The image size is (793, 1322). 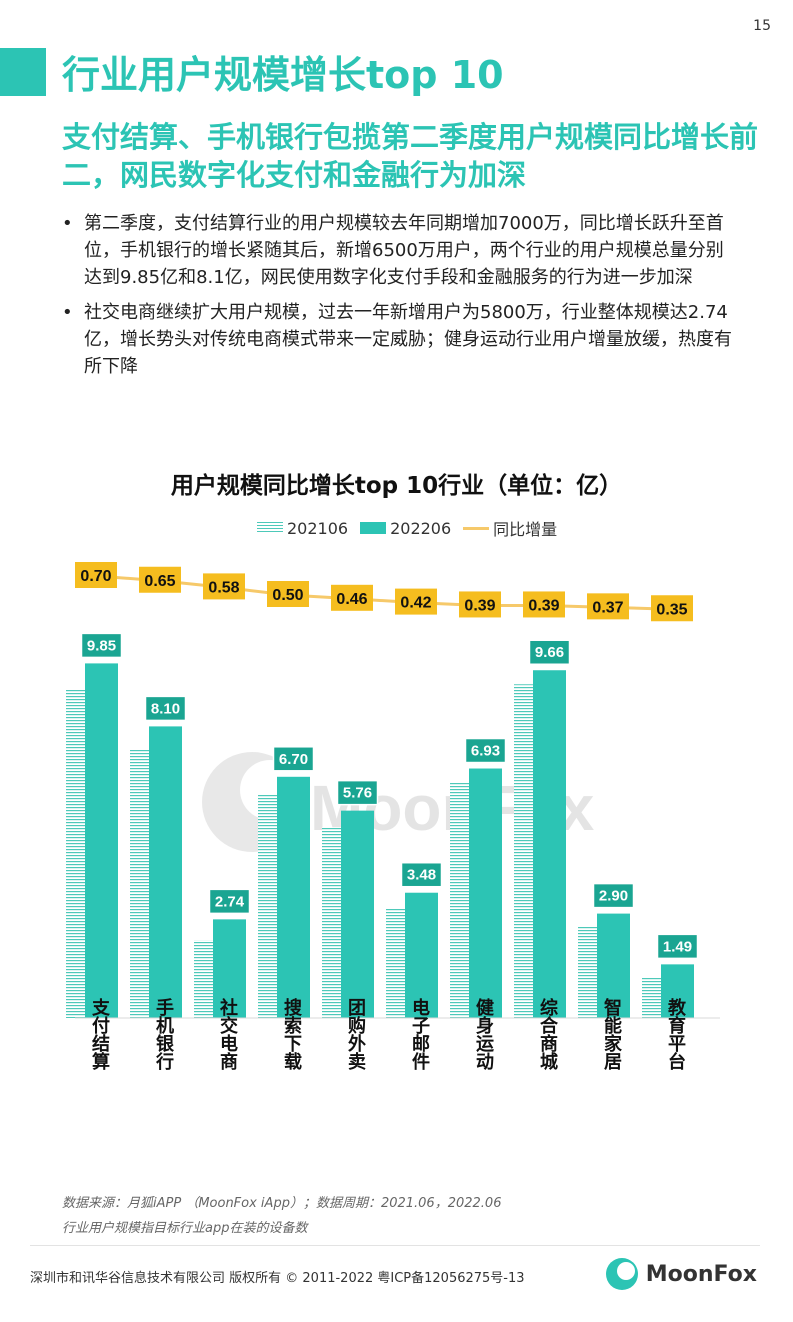 I want to click on bar-data-label: 6.70, so click(x=293, y=759).